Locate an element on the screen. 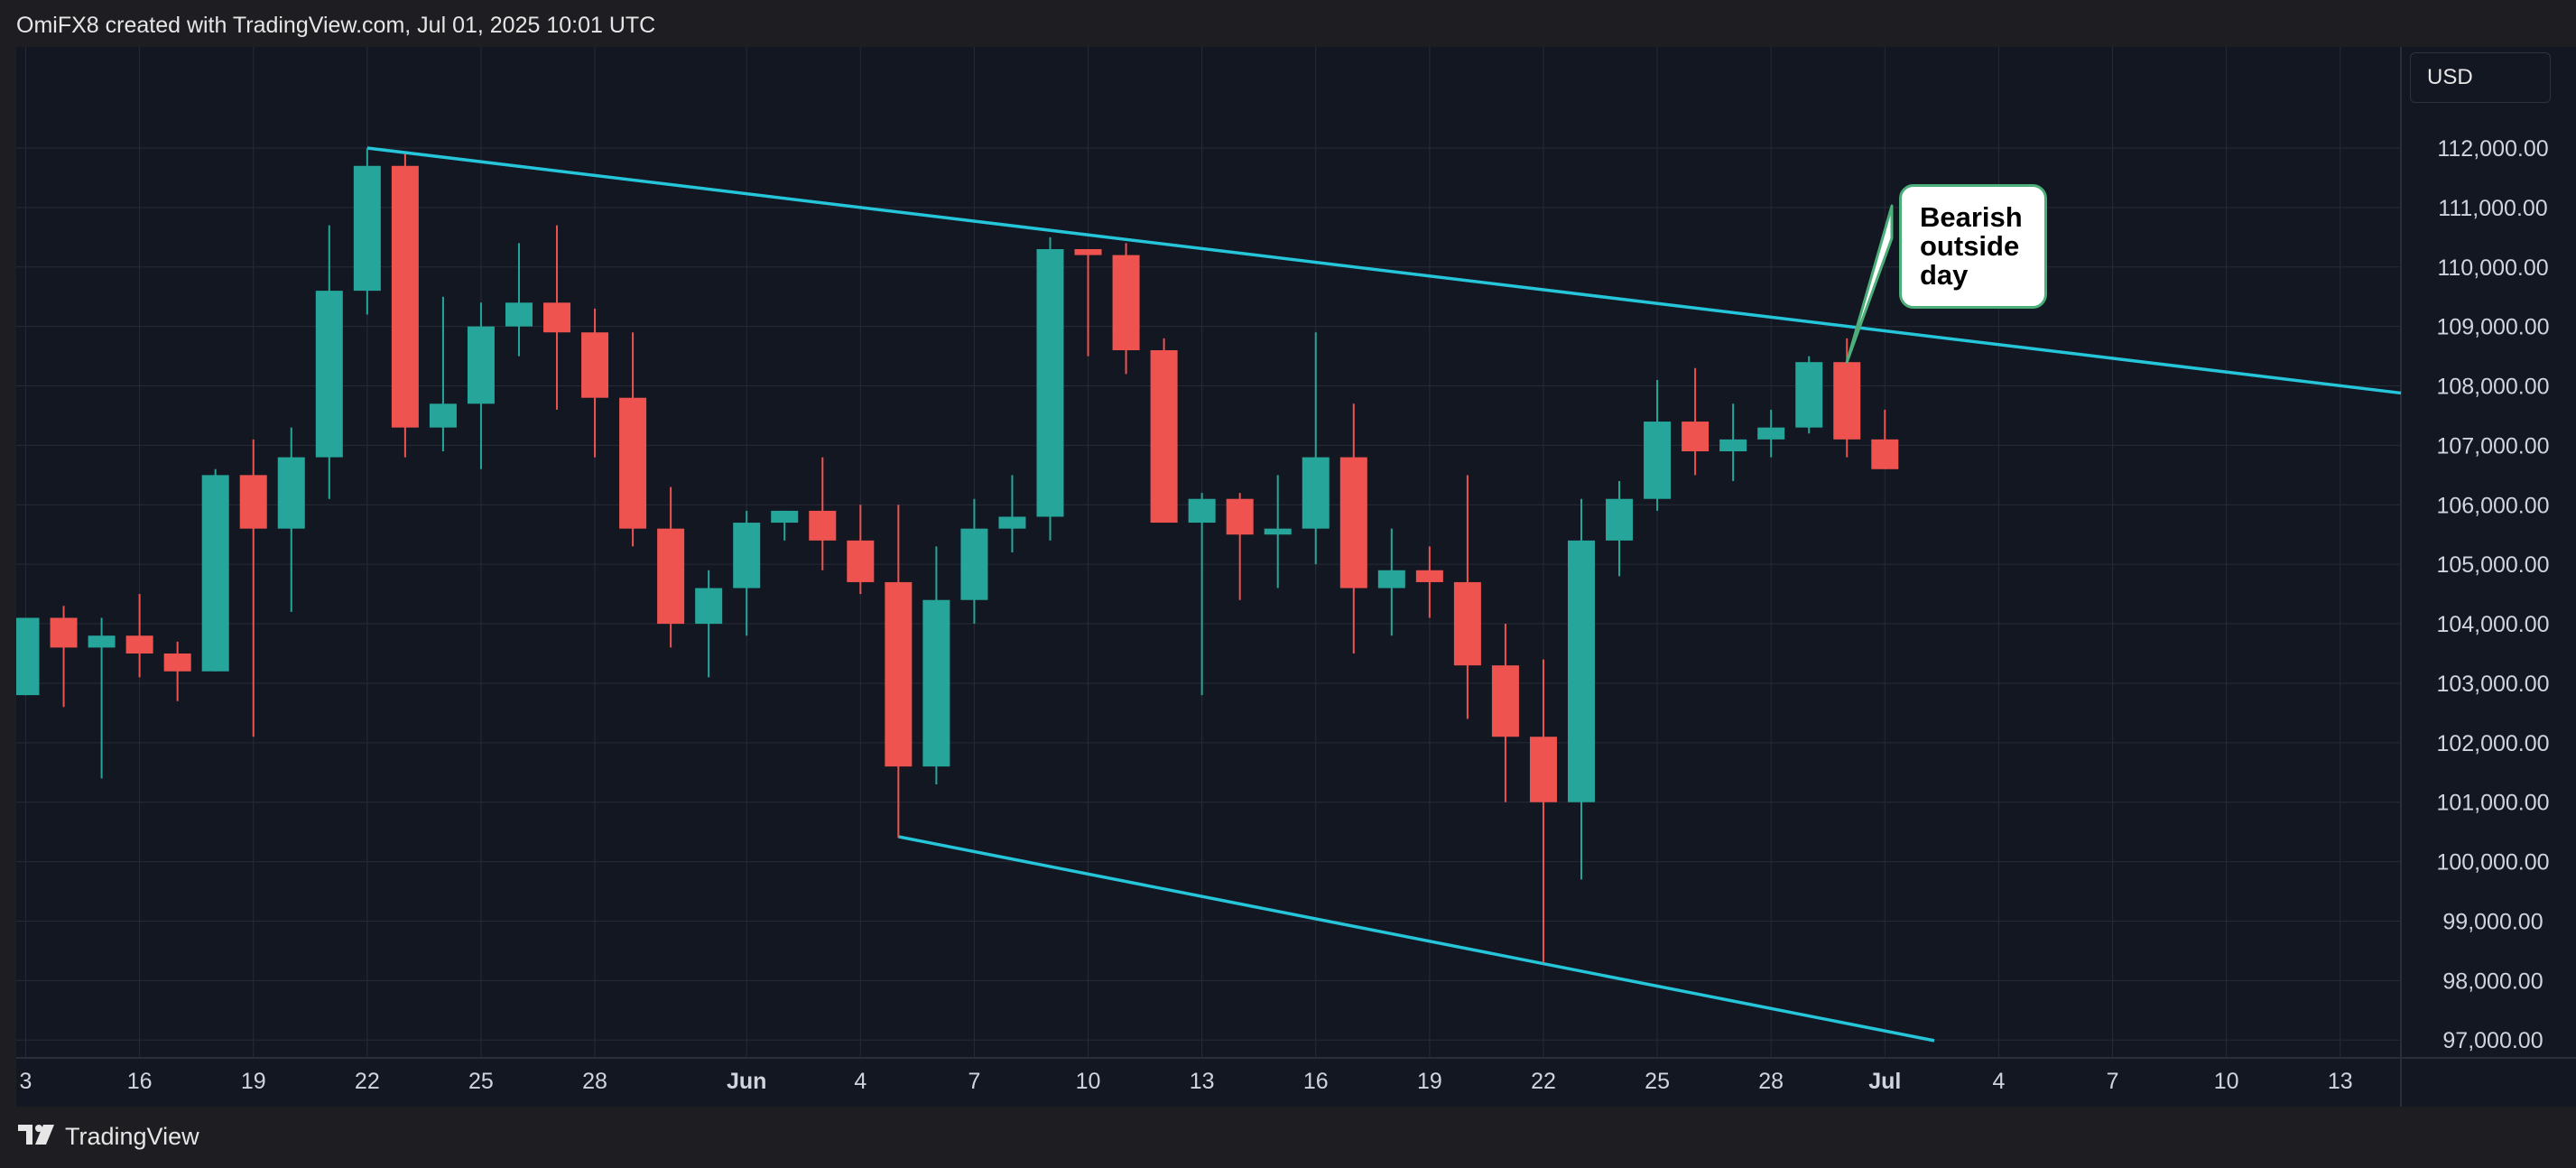  time-tick-label: Jun is located at coordinates (747, 1081).